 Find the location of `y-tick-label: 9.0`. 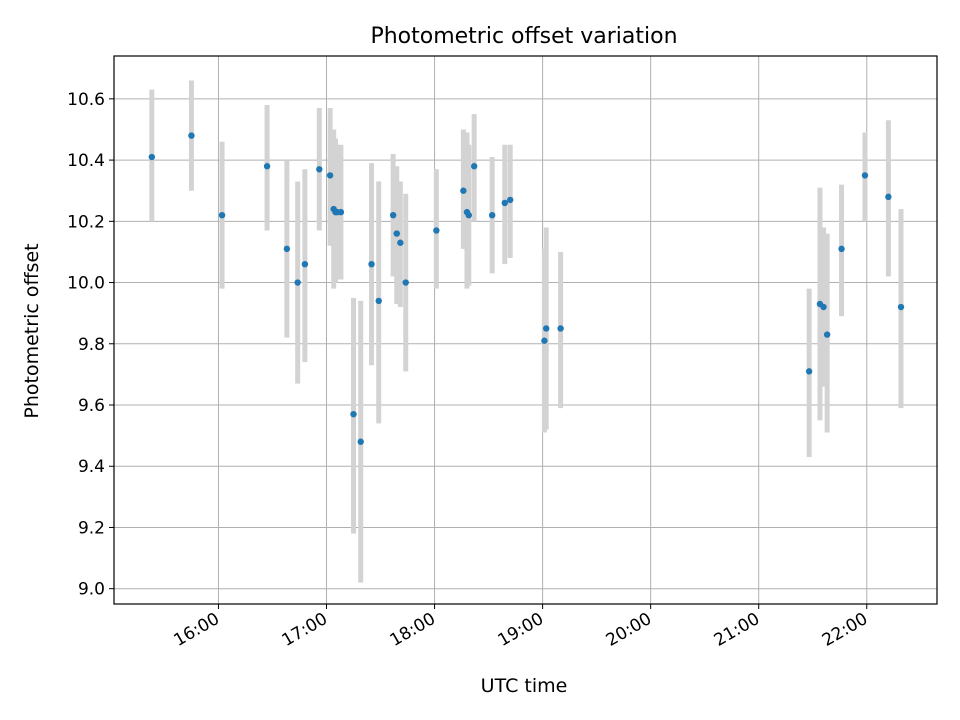

y-tick-label: 9.0 is located at coordinates (91, 590).